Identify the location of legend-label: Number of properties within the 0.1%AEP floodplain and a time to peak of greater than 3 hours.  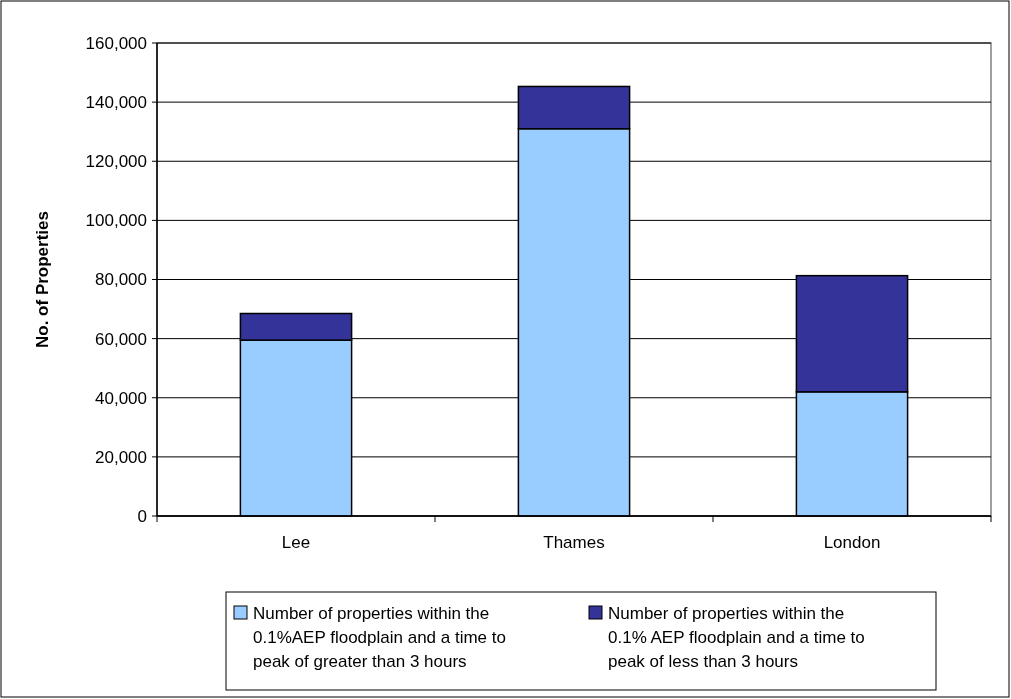
(379, 637).